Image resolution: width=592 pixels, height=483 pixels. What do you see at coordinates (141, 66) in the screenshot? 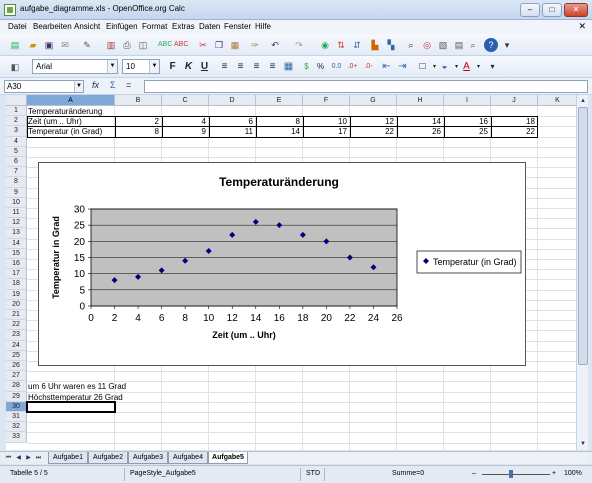
I see `font-size-select: 10 ▼` at bounding box center [141, 66].